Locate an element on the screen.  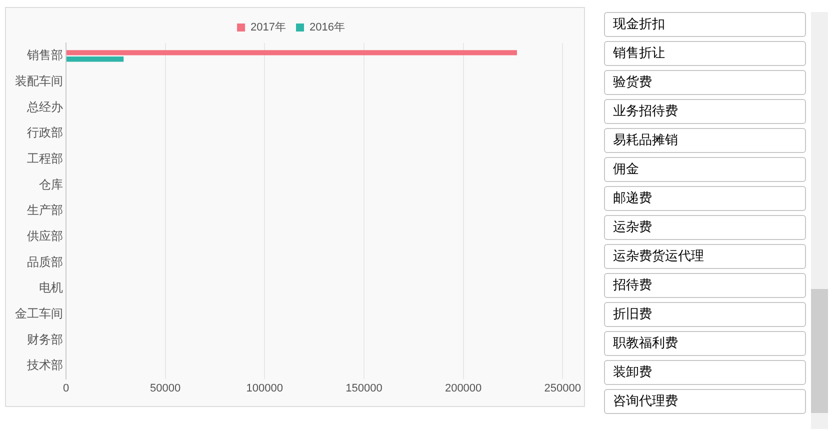
legend-label: 2016年 is located at coordinates (327, 28).